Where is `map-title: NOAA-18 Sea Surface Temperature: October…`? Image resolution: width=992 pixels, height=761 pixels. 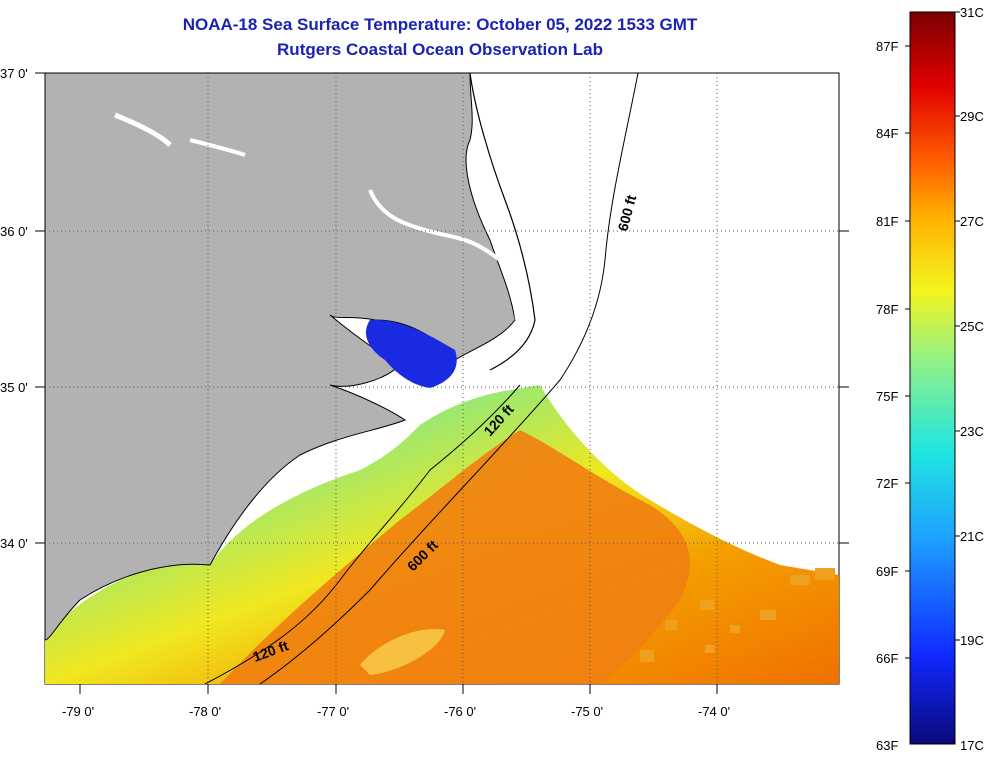 map-title: NOAA-18 Sea Surface Temperature: October… is located at coordinates (440, 24).